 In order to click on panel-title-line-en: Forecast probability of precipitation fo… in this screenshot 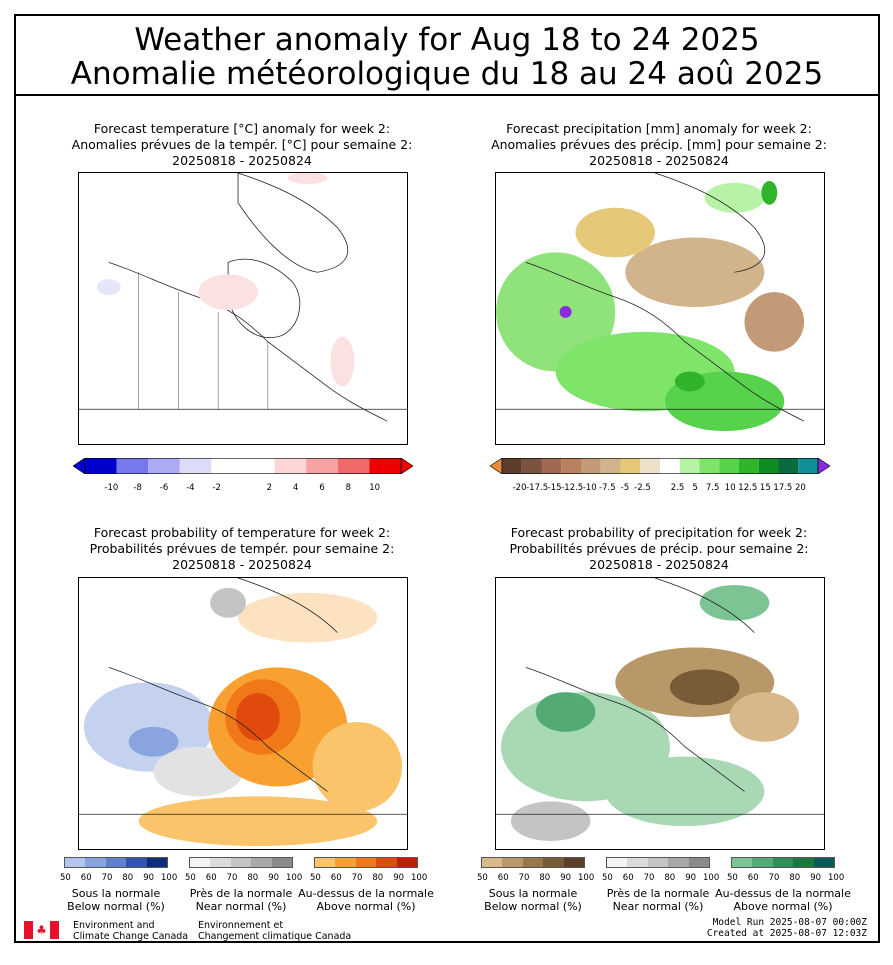, I will do `click(659, 532)`.